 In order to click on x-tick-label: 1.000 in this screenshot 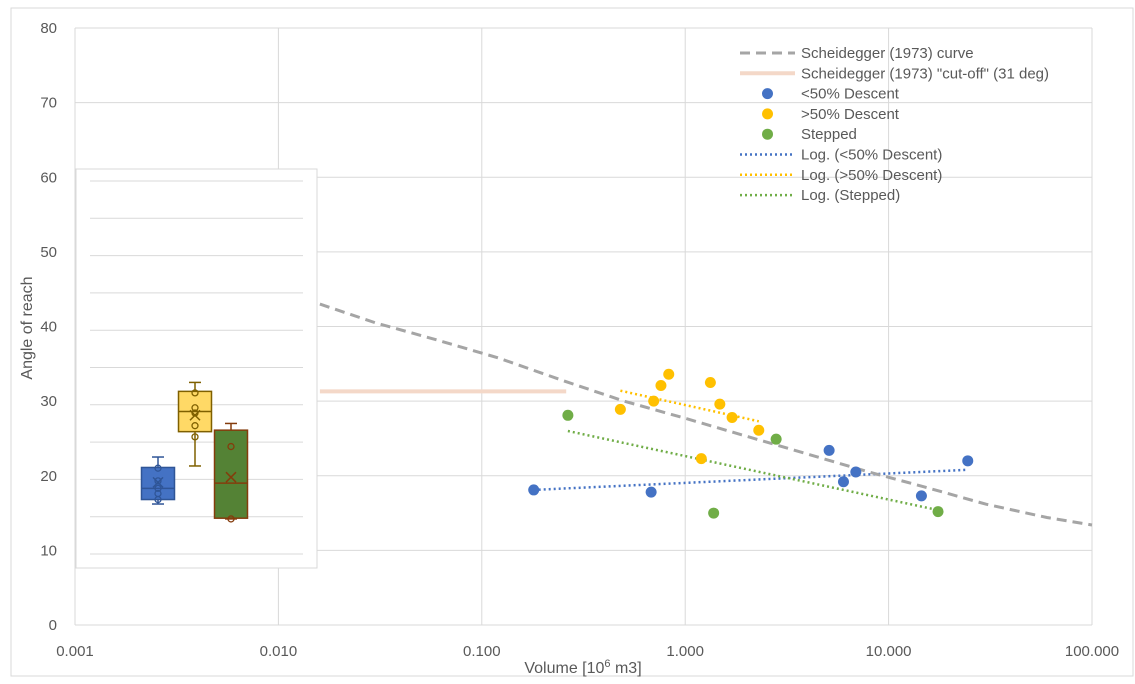, I will do `click(685, 651)`.